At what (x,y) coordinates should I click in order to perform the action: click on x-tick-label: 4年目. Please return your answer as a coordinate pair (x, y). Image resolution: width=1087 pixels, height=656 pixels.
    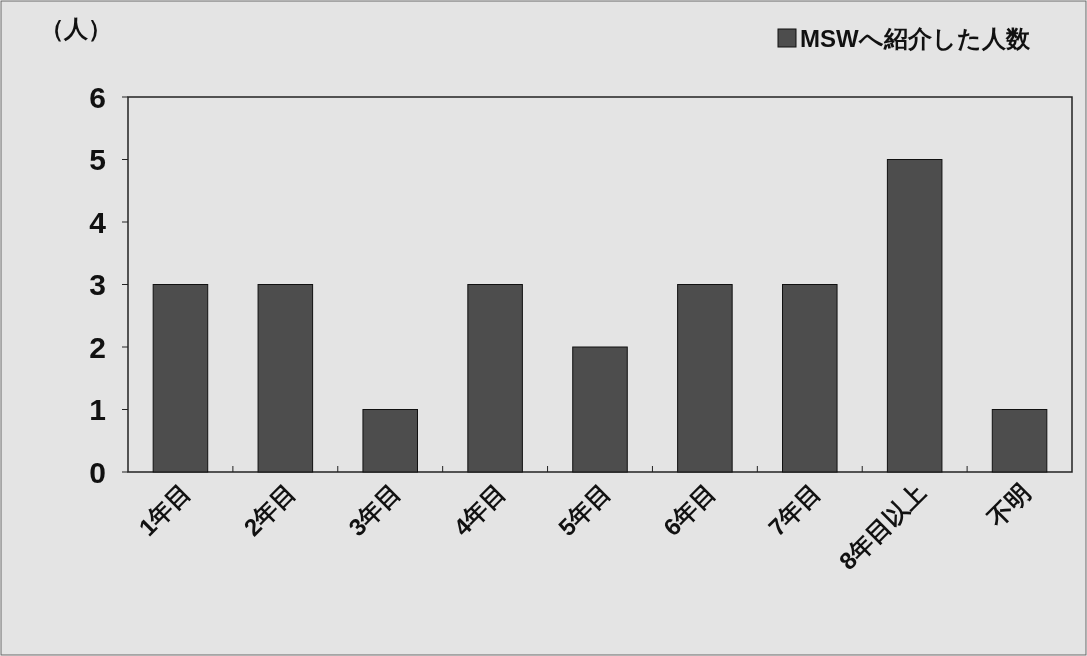
    Looking at the image, I should click on (479, 509).